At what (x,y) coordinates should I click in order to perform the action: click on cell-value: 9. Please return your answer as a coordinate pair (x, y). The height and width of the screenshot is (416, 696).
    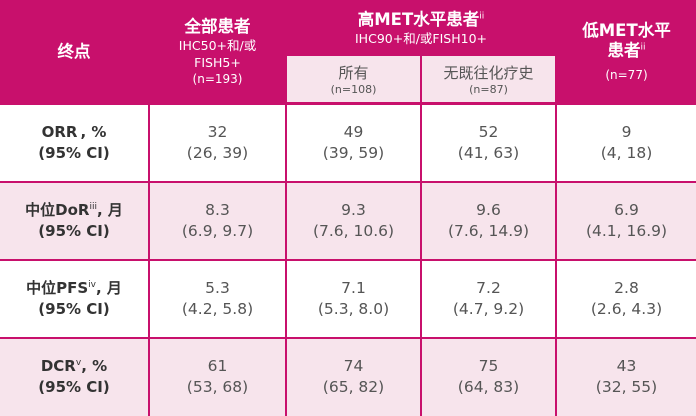
    Looking at the image, I should click on (626, 132).